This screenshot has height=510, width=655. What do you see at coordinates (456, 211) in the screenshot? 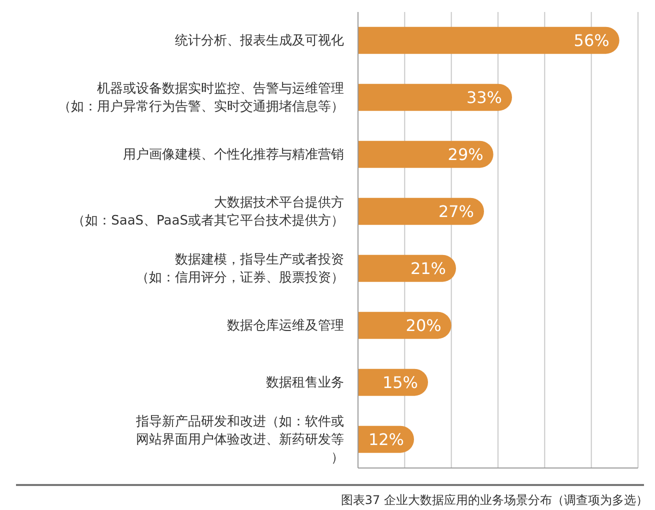
I see `data-label: 27%` at bounding box center [456, 211].